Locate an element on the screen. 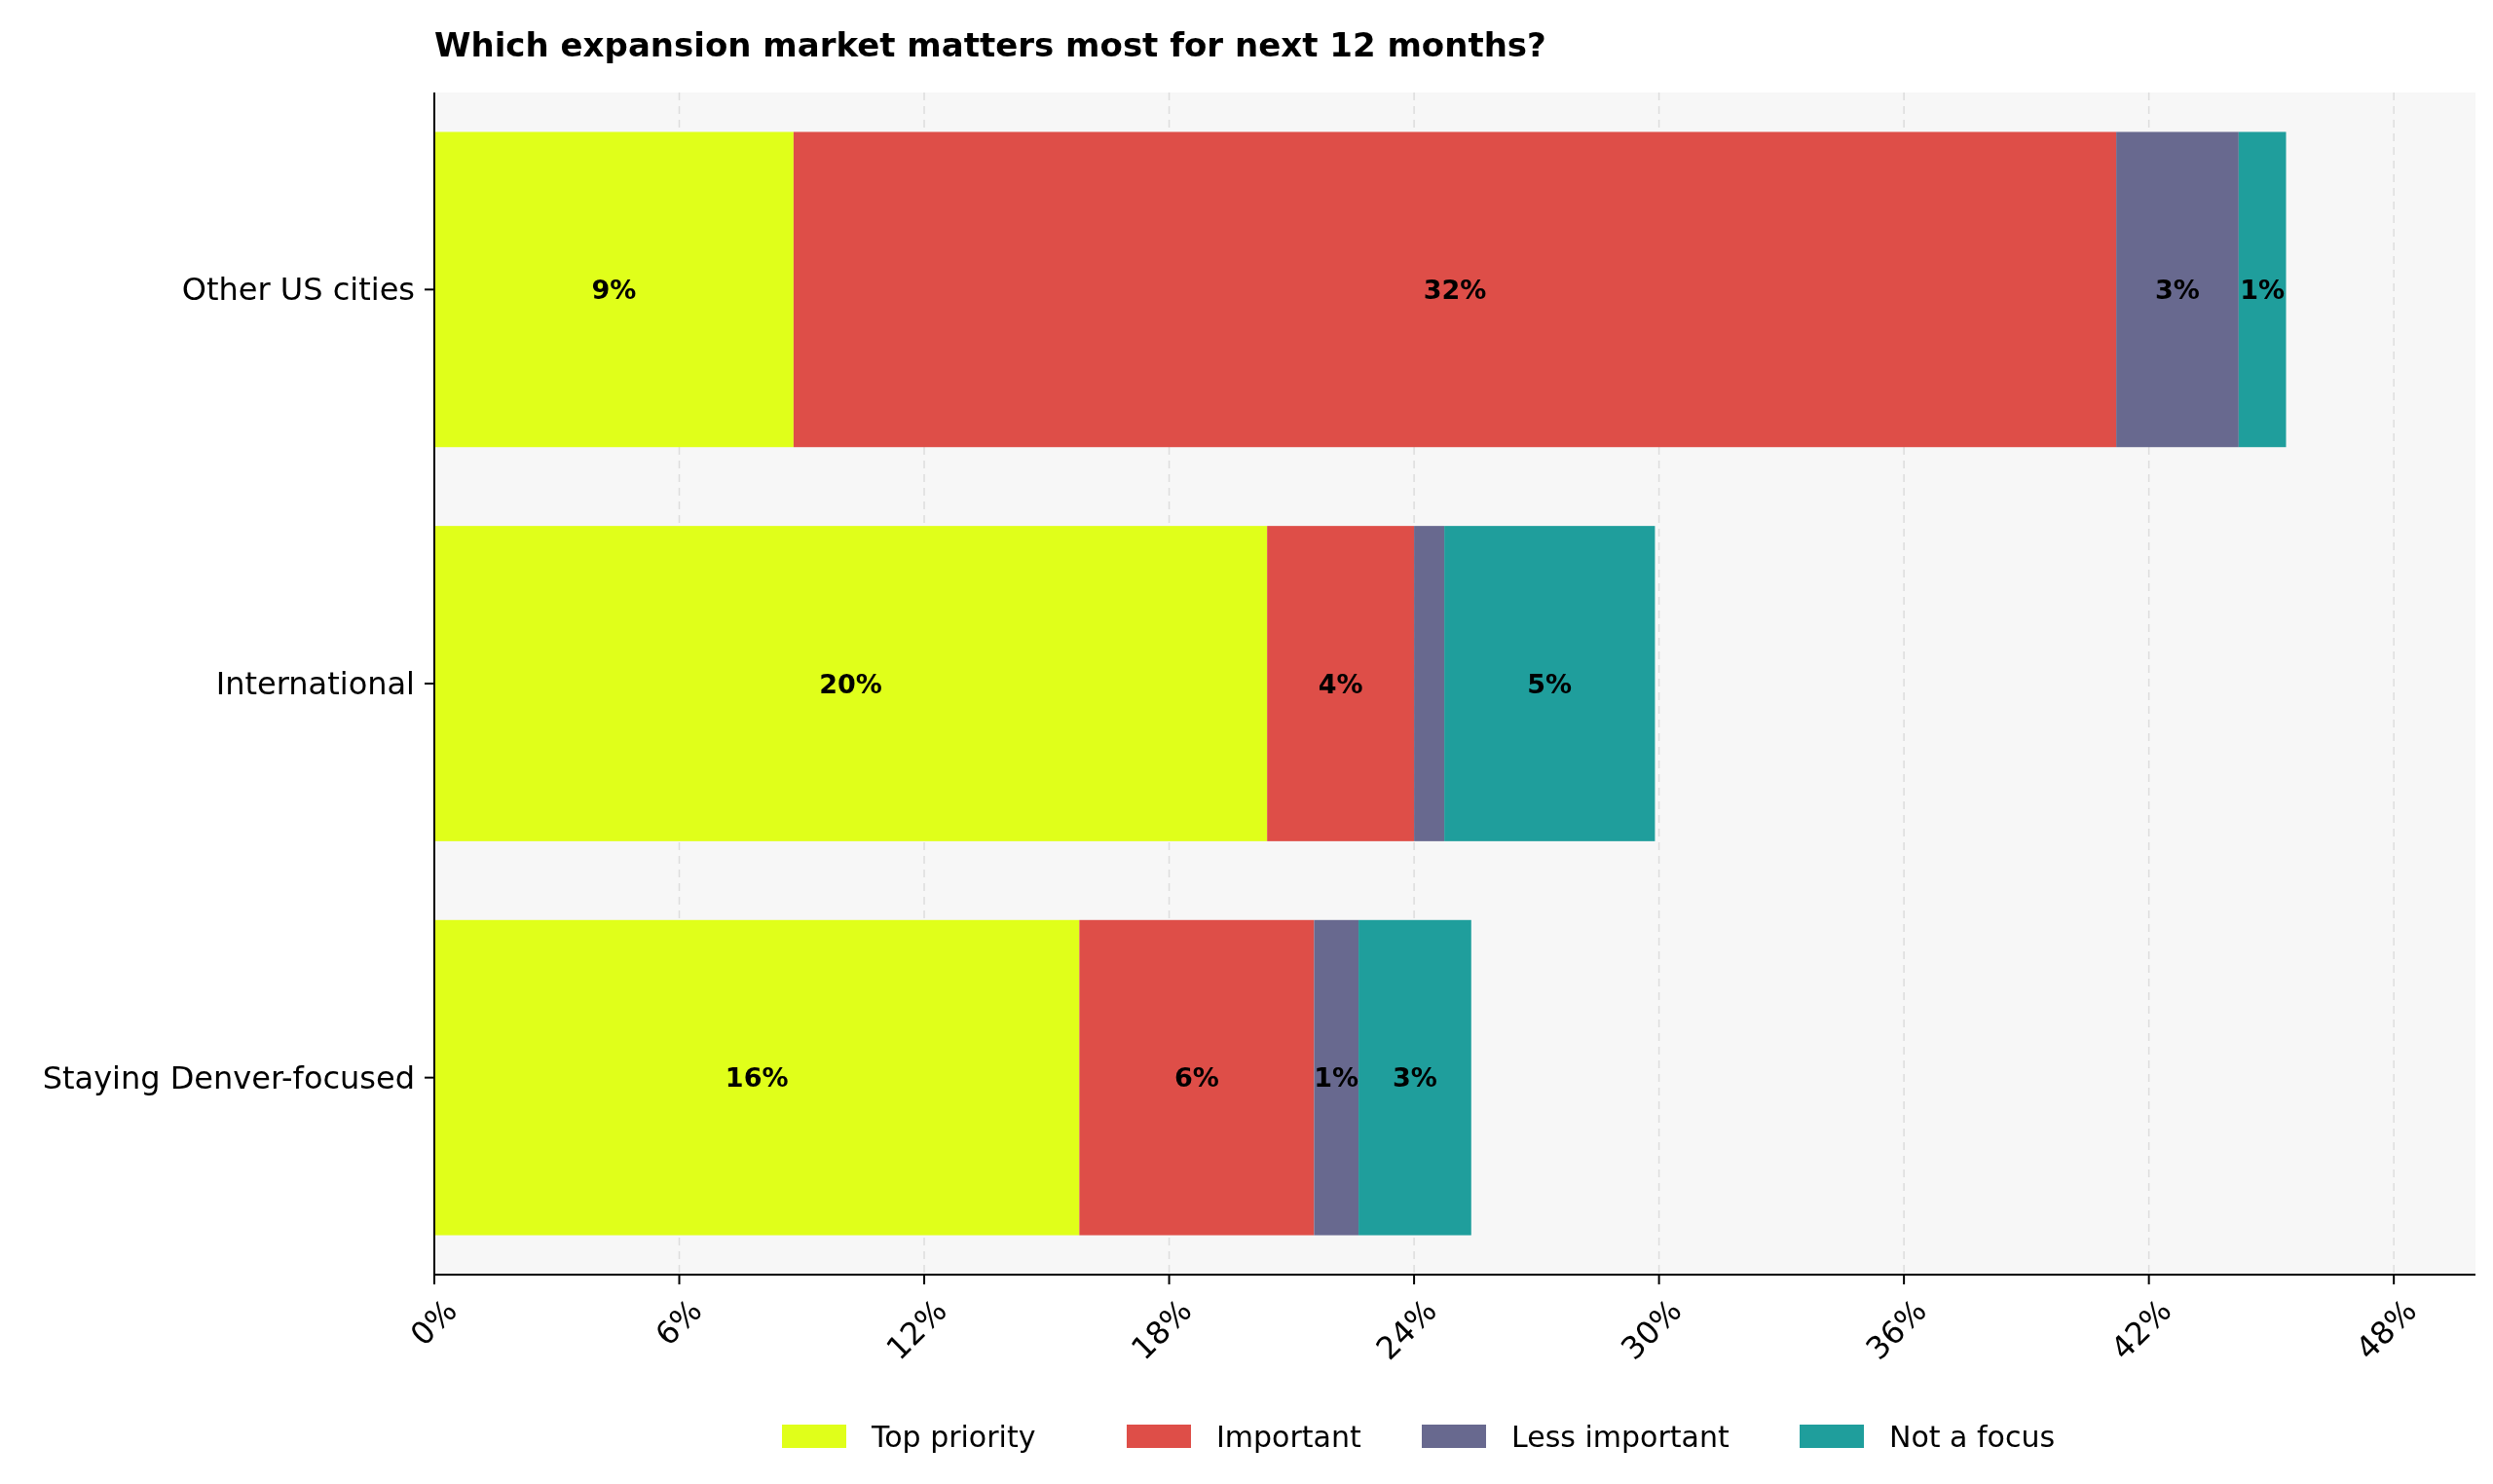 This screenshot has width=2493, height=1484. x-tick-label: 0% is located at coordinates (434, 1322).